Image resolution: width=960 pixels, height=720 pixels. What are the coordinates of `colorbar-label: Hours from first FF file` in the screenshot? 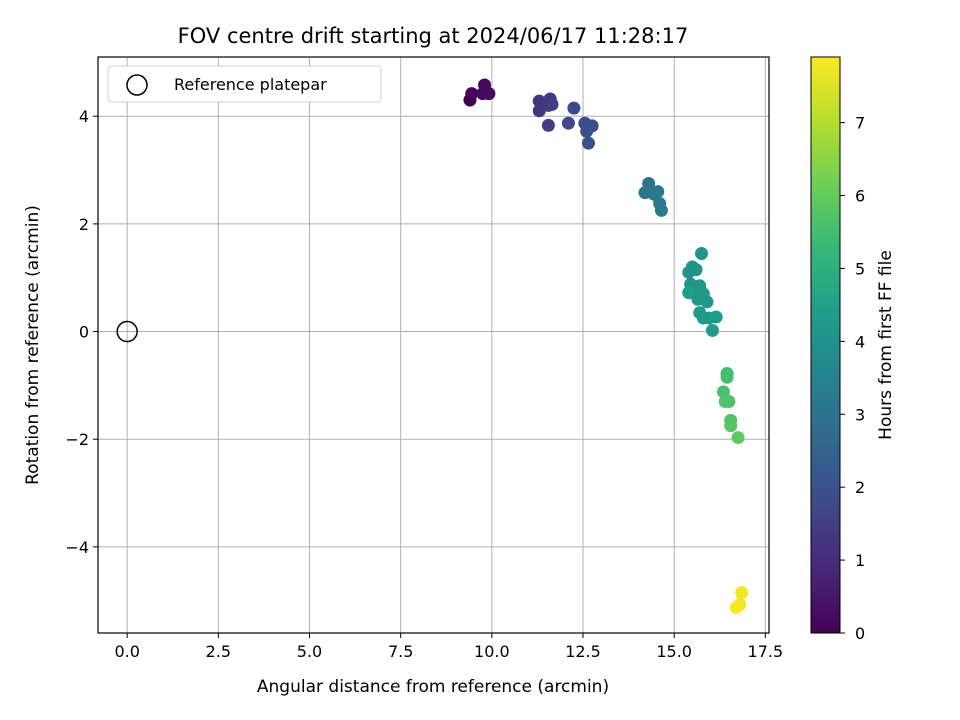 It's located at (886, 345).